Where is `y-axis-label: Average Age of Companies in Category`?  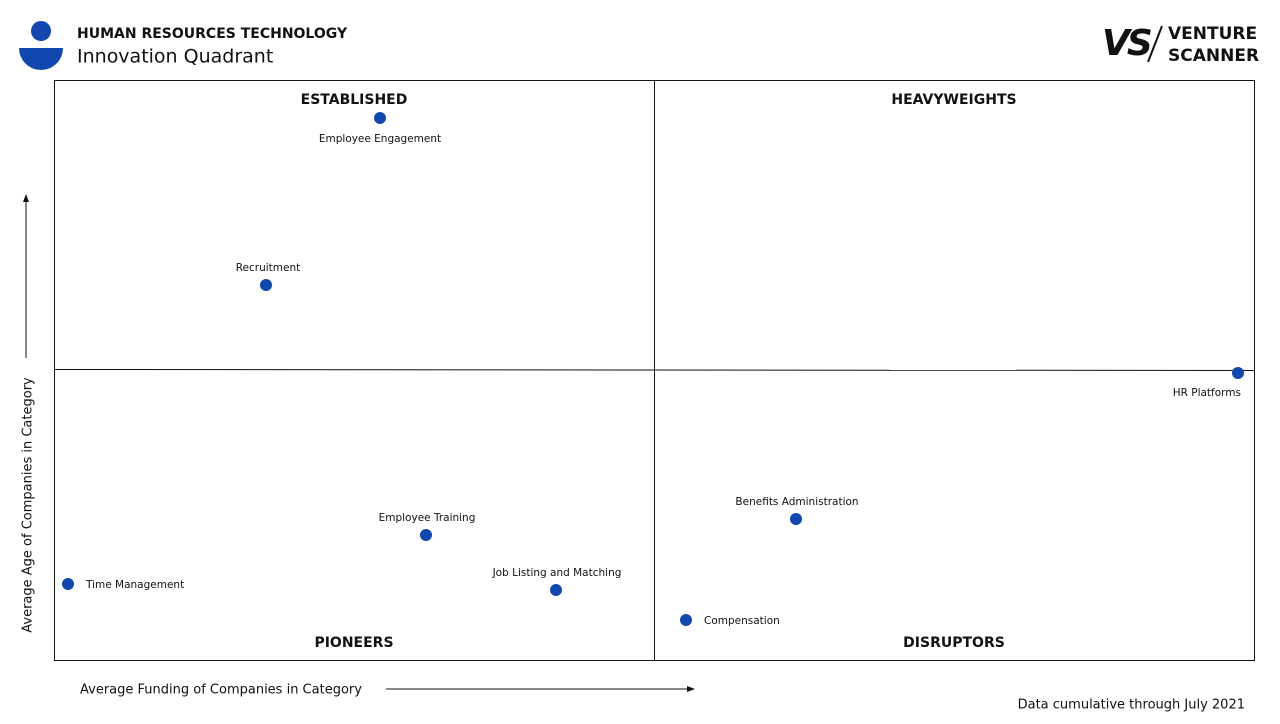
y-axis-label: Average Age of Companies in Category is located at coordinates (28, 505).